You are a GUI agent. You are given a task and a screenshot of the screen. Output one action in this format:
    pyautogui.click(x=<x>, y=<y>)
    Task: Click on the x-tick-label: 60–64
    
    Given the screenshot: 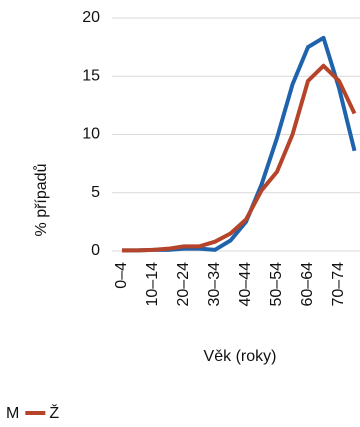 What is the action you would take?
    pyautogui.click(x=307, y=284)
    